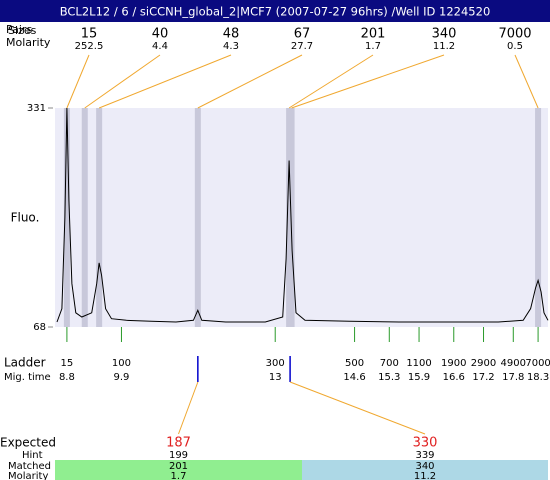 The width and height of the screenshot is (550, 480). Describe the element at coordinates (444, 34) in the screenshot. I see `peak-size: 340` at that location.